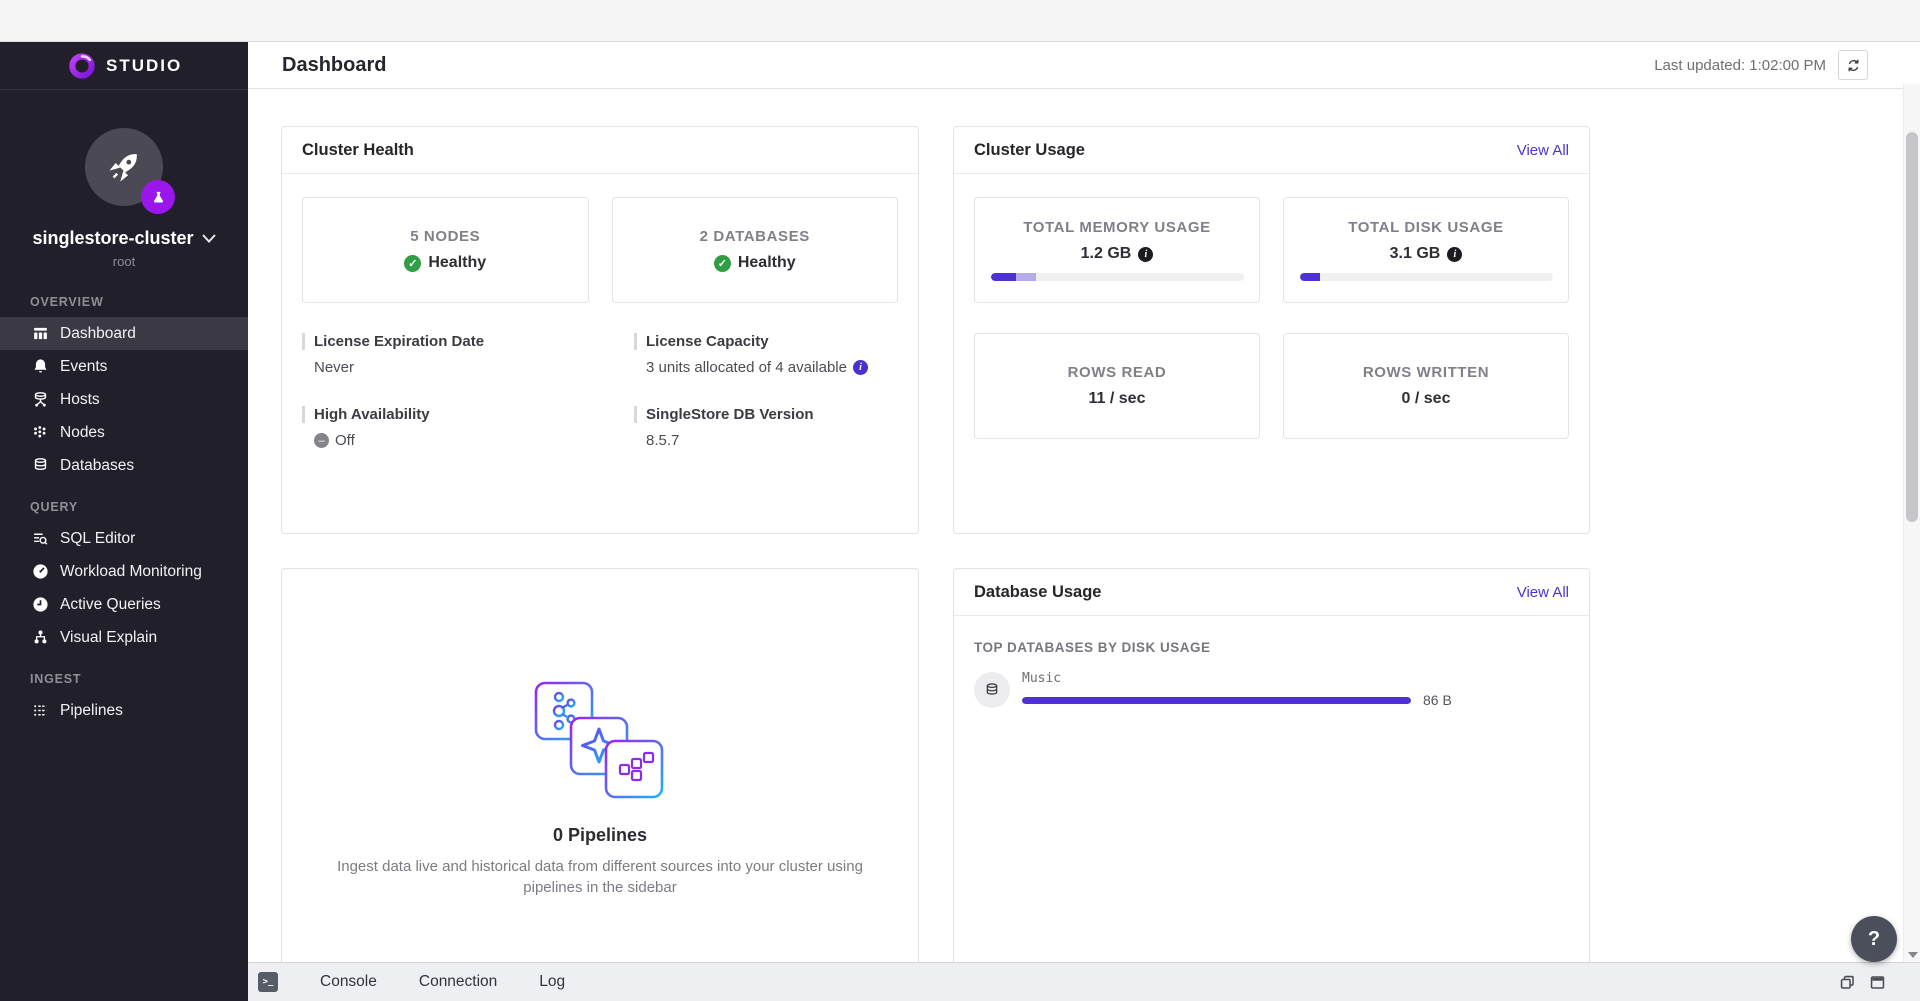 The image size is (1920, 1001). I want to click on sidebar-item-visual-explain: Visual Explain, so click(124, 637).